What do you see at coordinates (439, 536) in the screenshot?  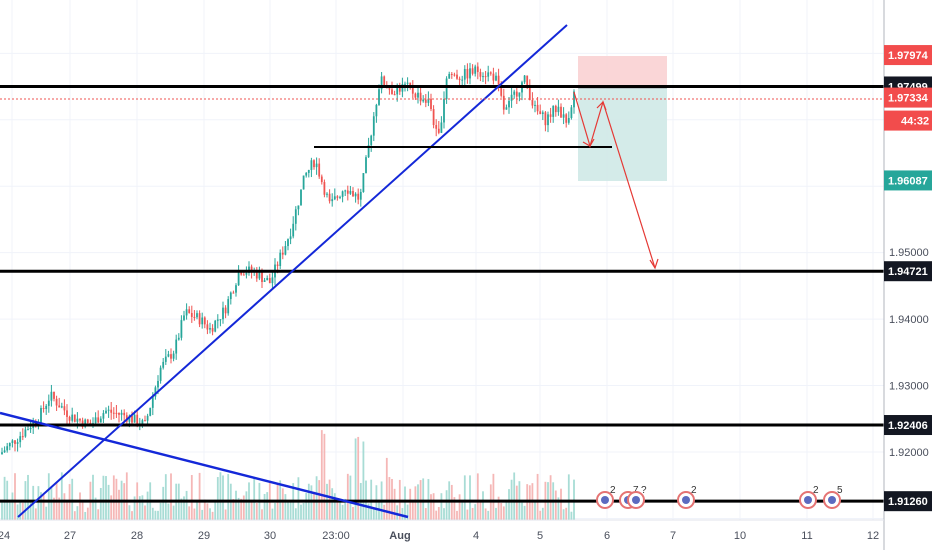 I see `time-axis: 24 27 28 29 30 23:00 Aug 4 5 6 7 10 11 12` at bounding box center [439, 536].